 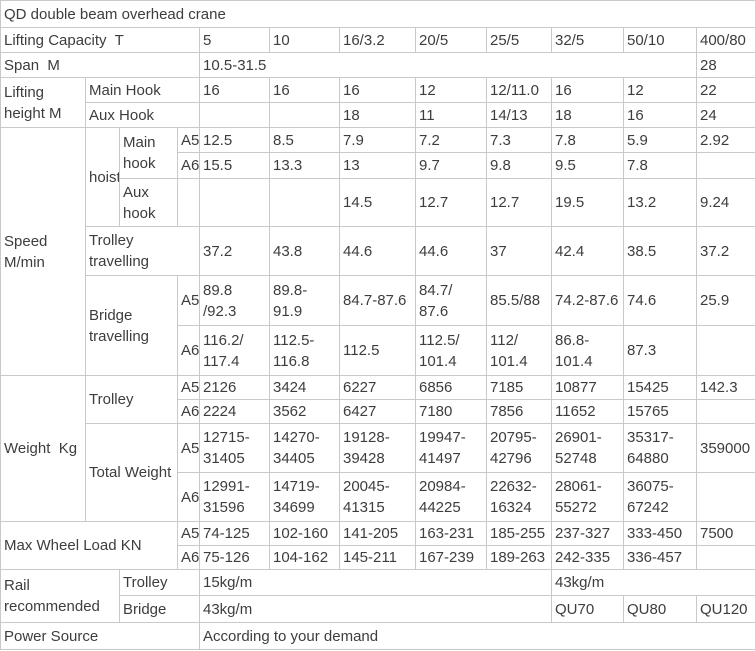 What do you see at coordinates (43, 448) in the screenshot?
I see `label-weight: Weight Kg` at bounding box center [43, 448].